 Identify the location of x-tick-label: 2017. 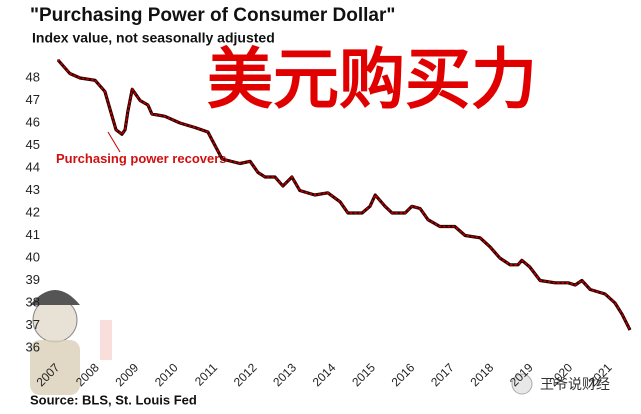
(442, 374).